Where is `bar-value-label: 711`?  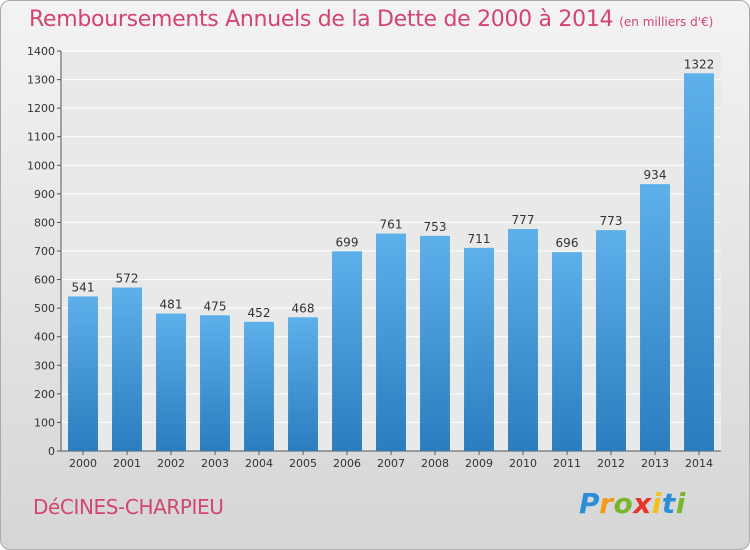
bar-value-label: 711 is located at coordinates (479, 239).